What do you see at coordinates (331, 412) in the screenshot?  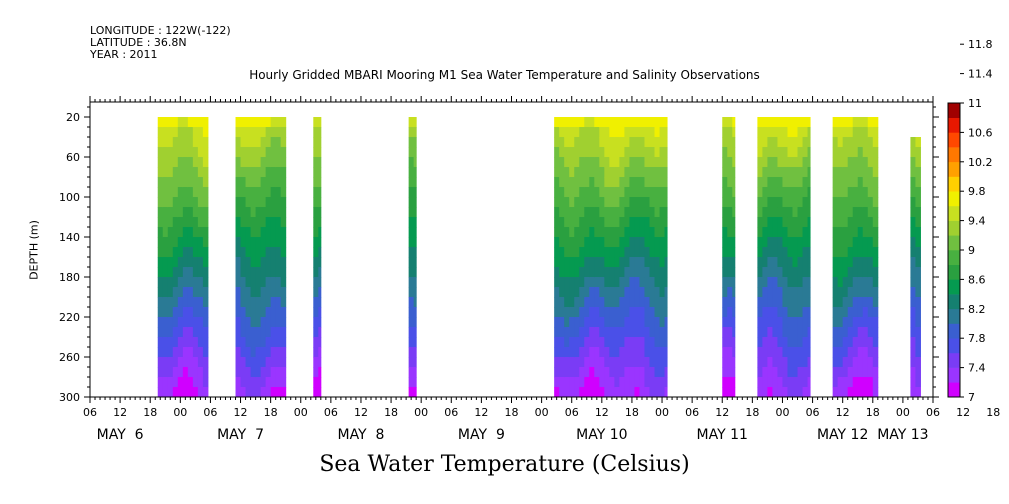 I see `x-tick-label: 06` at bounding box center [331, 412].